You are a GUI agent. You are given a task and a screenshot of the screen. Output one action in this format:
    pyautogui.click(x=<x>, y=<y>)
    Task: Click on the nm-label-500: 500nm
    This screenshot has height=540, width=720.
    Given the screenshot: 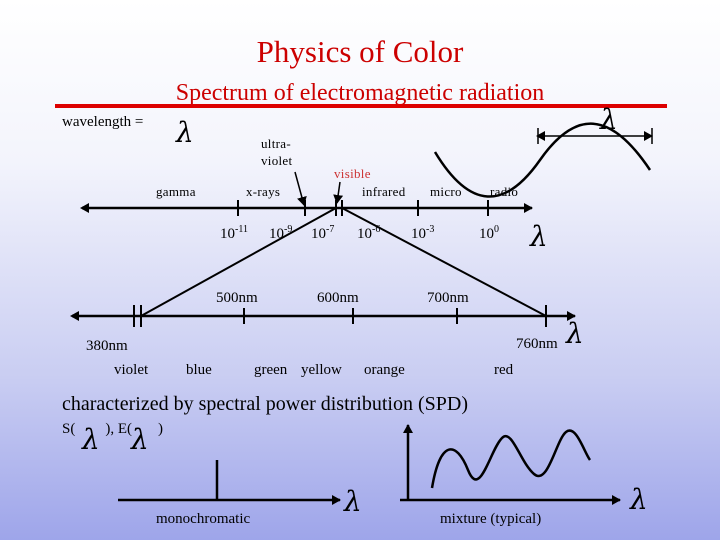 What is the action you would take?
    pyautogui.click(x=237, y=298)
    